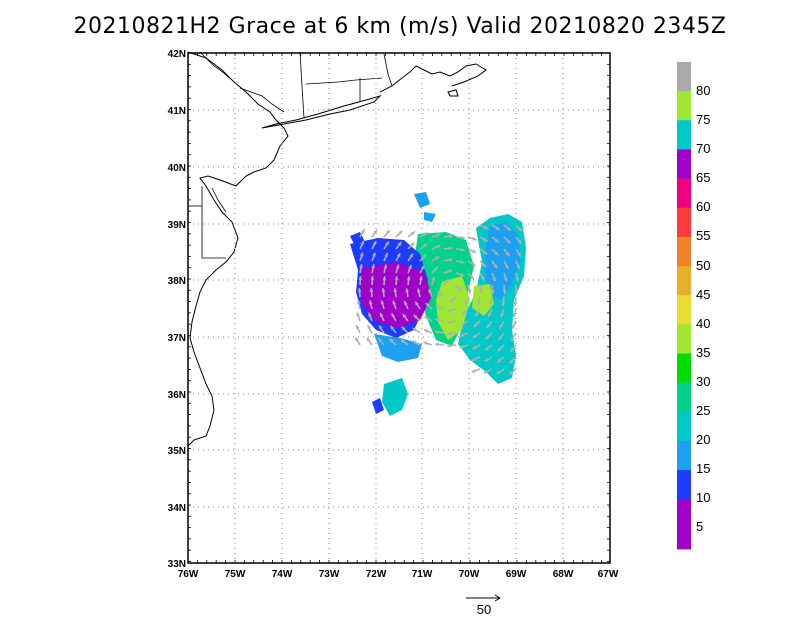 Image resolution: width=800 pixels, height=618 pixels. Describe the element at coordinates (235, 574) in the screenshot. I see `lon-label: 75W` at that location.